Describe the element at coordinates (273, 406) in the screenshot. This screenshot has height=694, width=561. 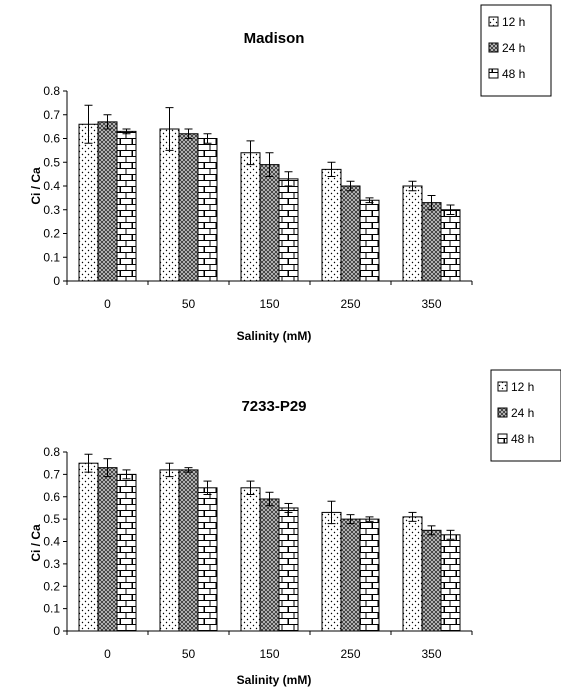
I see `chart-title: 7233-P29` at that location.